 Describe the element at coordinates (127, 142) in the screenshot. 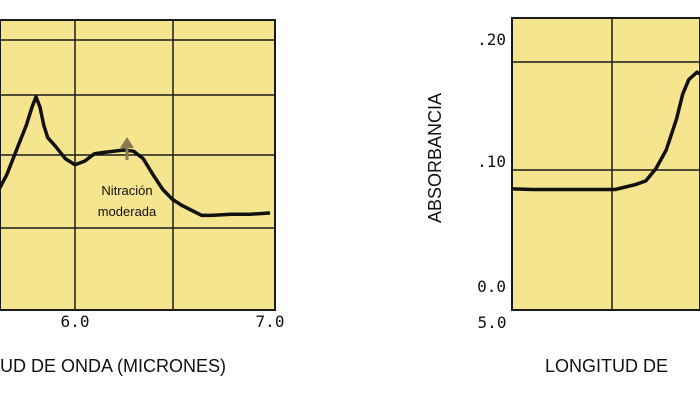

I see `annotation-arrow-head` at that location.